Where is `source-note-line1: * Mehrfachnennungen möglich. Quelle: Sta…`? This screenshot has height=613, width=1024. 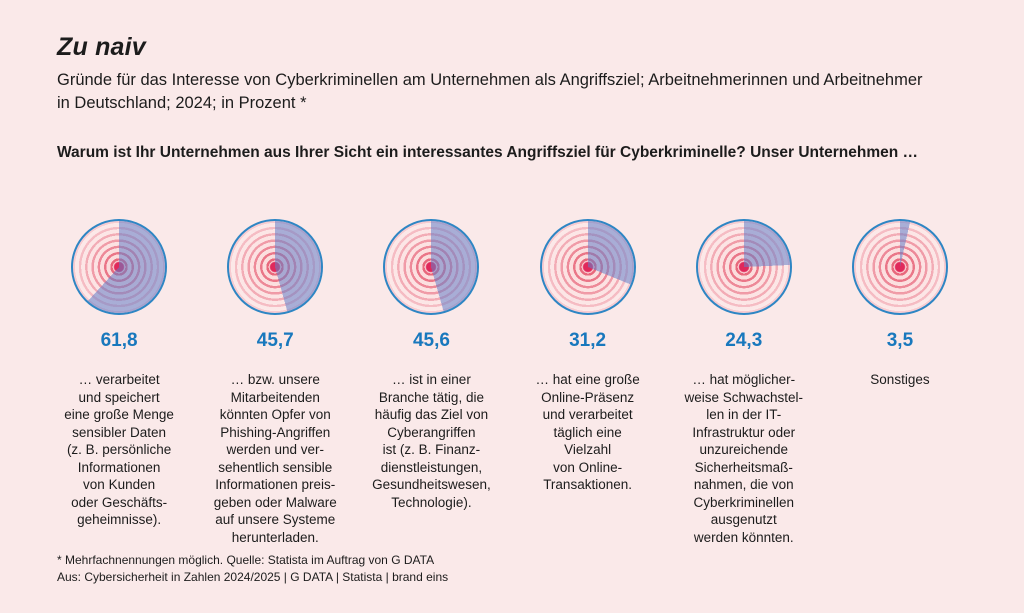 source-note-line1: * Mehrfachnennungen möglich. Quelle: Sta… is located at coordinates (246, 560).